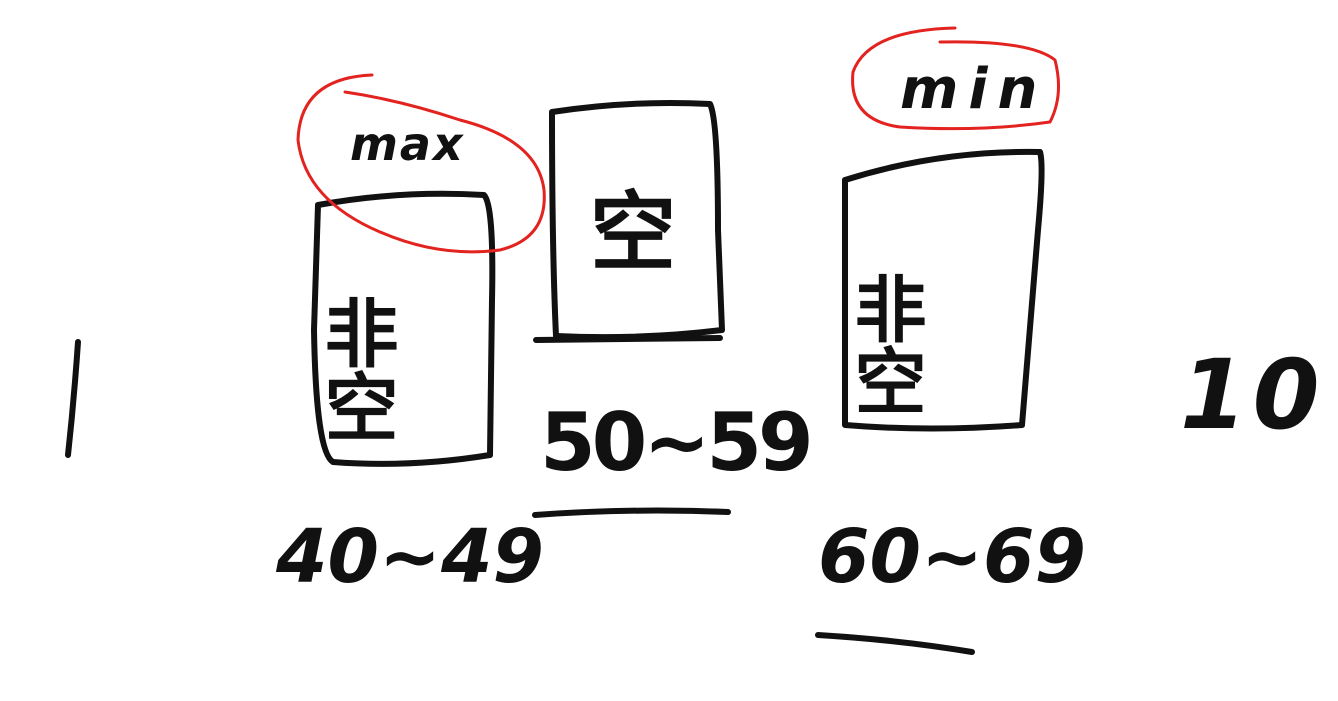  I want to click on bucket-range-label: 40~49, so click(409, 557).